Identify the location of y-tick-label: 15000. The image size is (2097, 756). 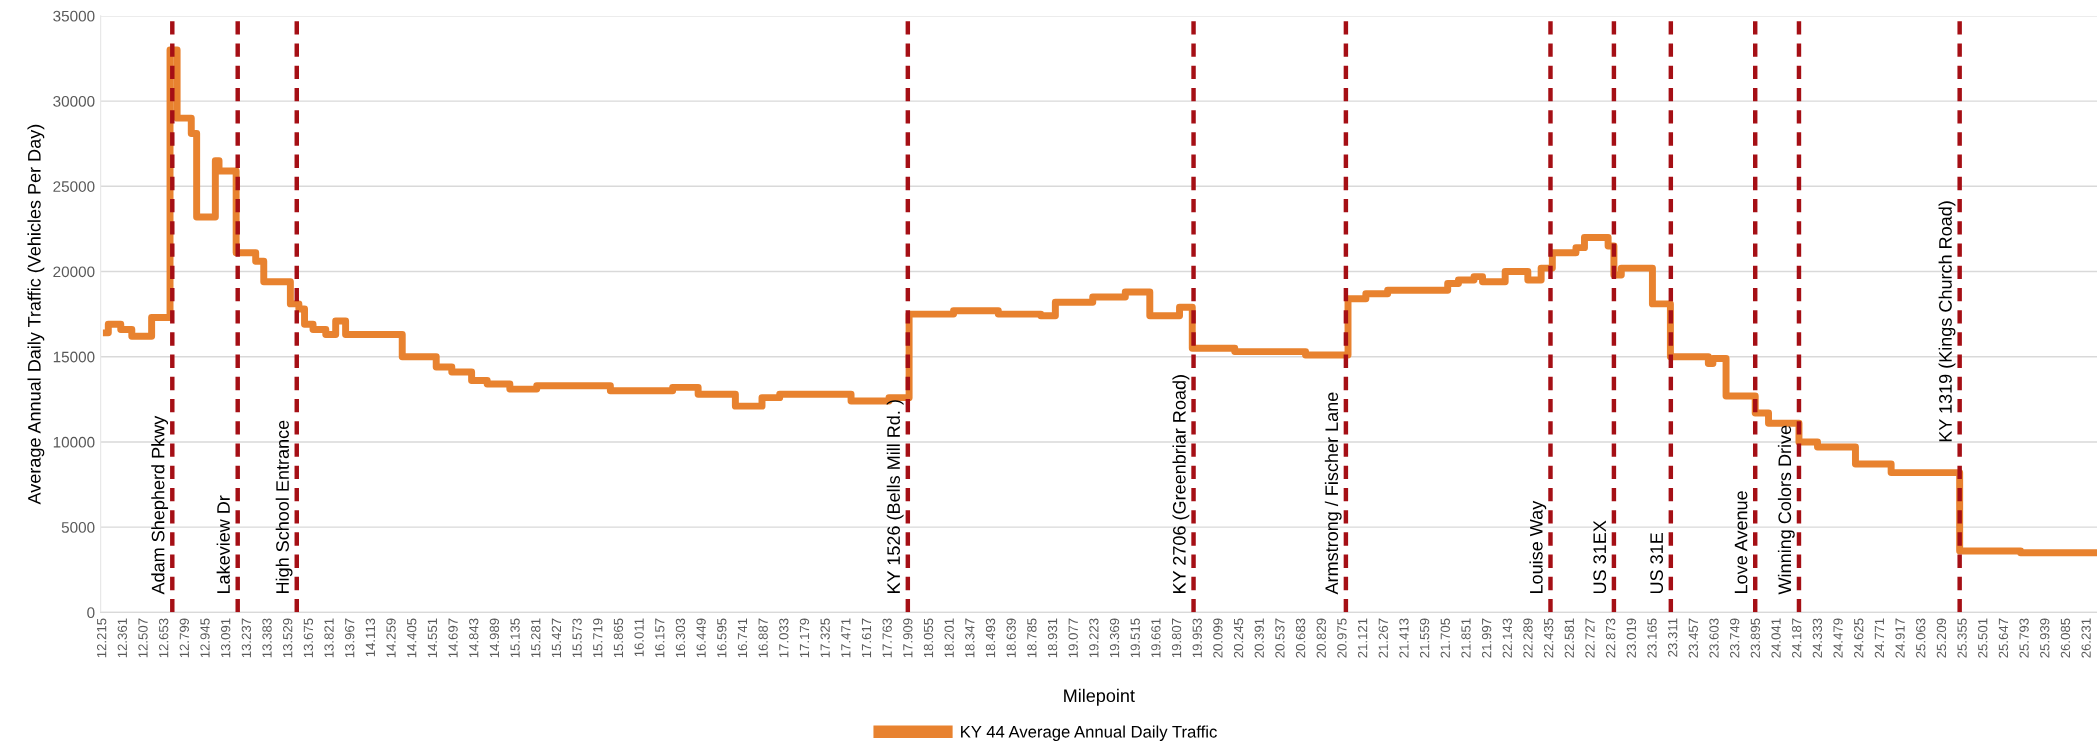
(74, 357).